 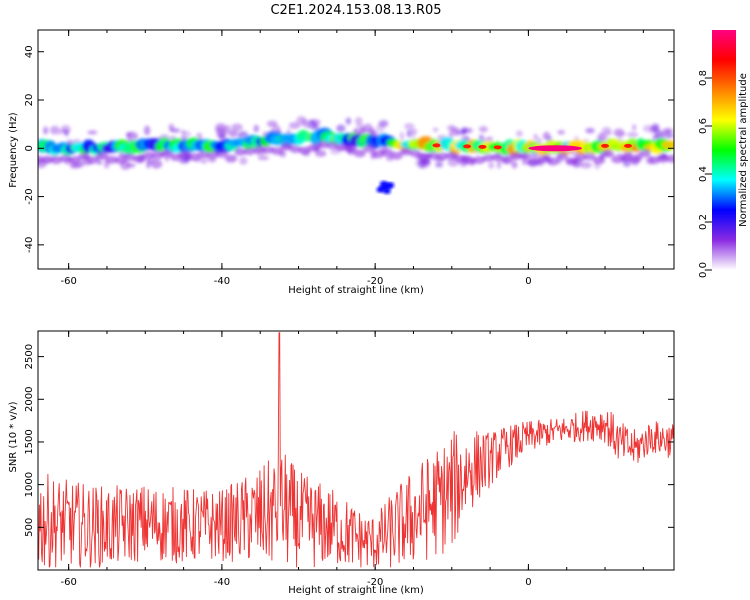 I want to click on colorbar-tick-label: 0.6, so click(x=703, y=126).